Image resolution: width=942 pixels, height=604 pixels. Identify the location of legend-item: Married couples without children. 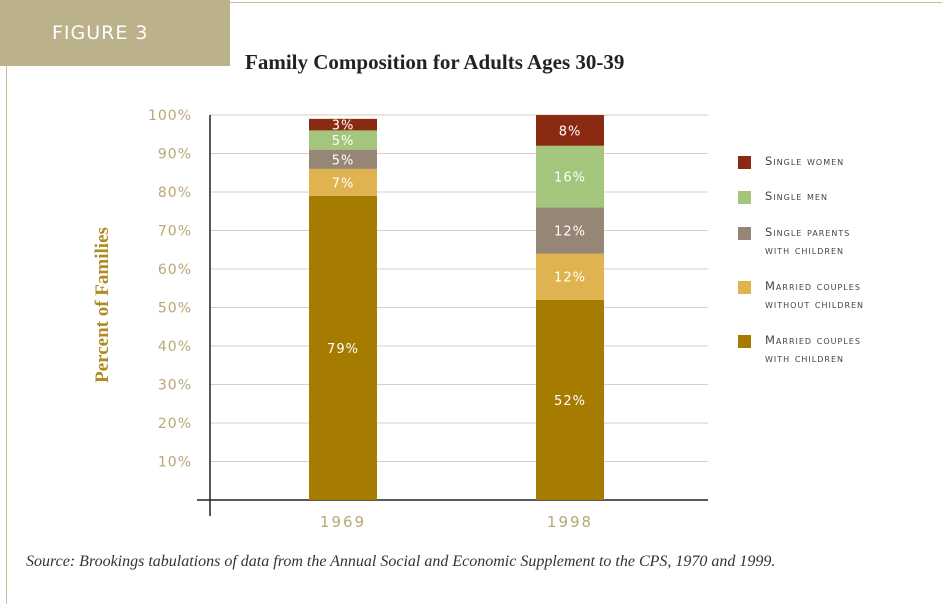
(801, 296).